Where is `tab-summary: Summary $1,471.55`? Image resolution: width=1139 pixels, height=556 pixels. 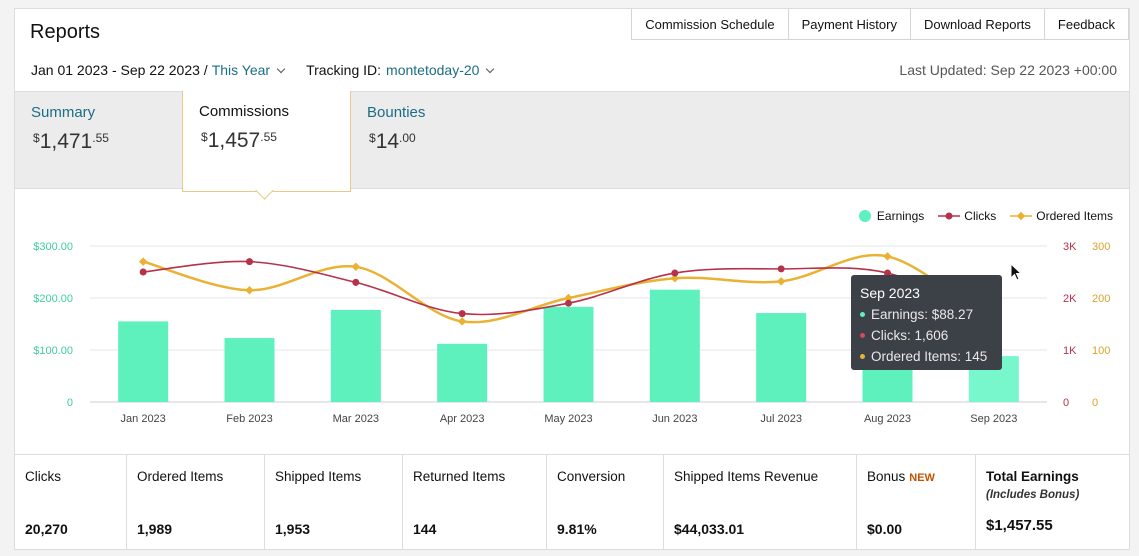 tab-summary: Summary $1,471.55 is located at coordinates (106, 139).